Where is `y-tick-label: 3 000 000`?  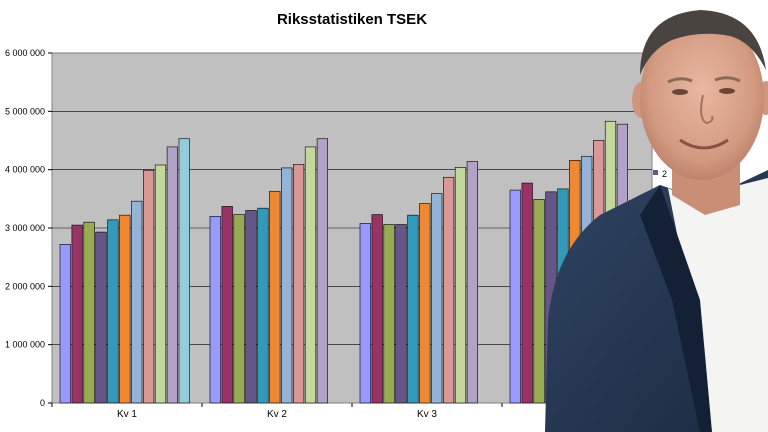 y-tick-label: 3 000 000 is located at coordinates (25, 228).